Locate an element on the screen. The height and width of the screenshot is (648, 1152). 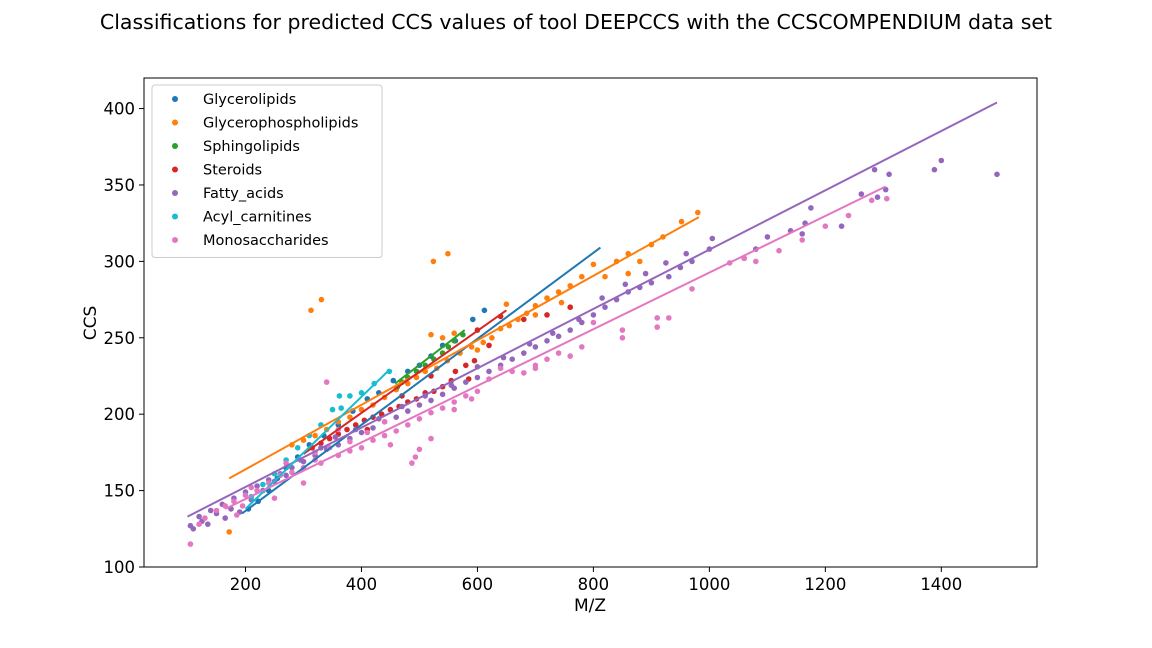
x-axis: 200 400 600 800 1000 1200 1400 is located at coordinates (596, 580).